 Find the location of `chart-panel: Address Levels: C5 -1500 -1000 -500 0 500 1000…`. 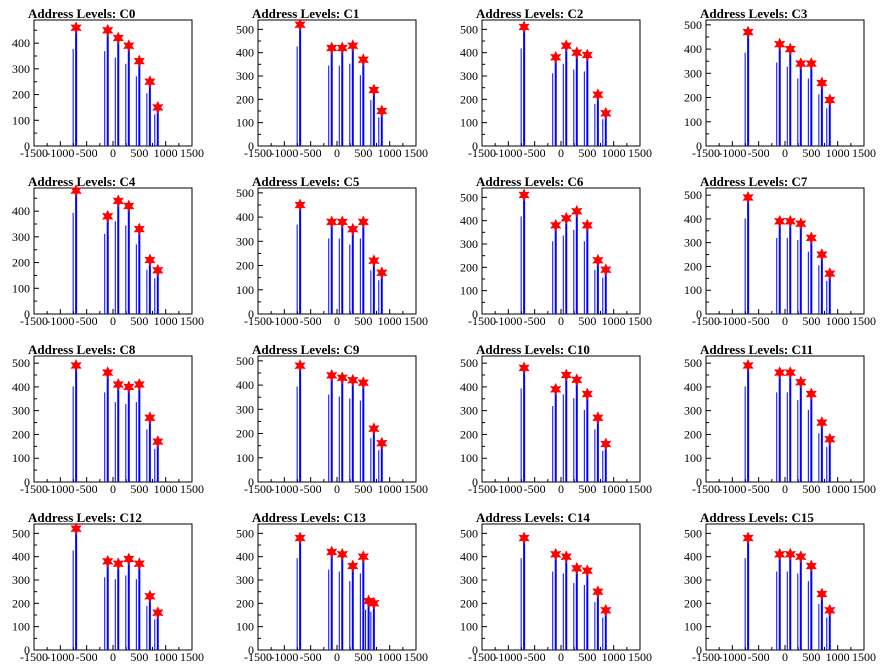

chart-panel: Address Levels: C5 -1500 -1000 -500 0 500 1000… is located at coordinates (336, 252).